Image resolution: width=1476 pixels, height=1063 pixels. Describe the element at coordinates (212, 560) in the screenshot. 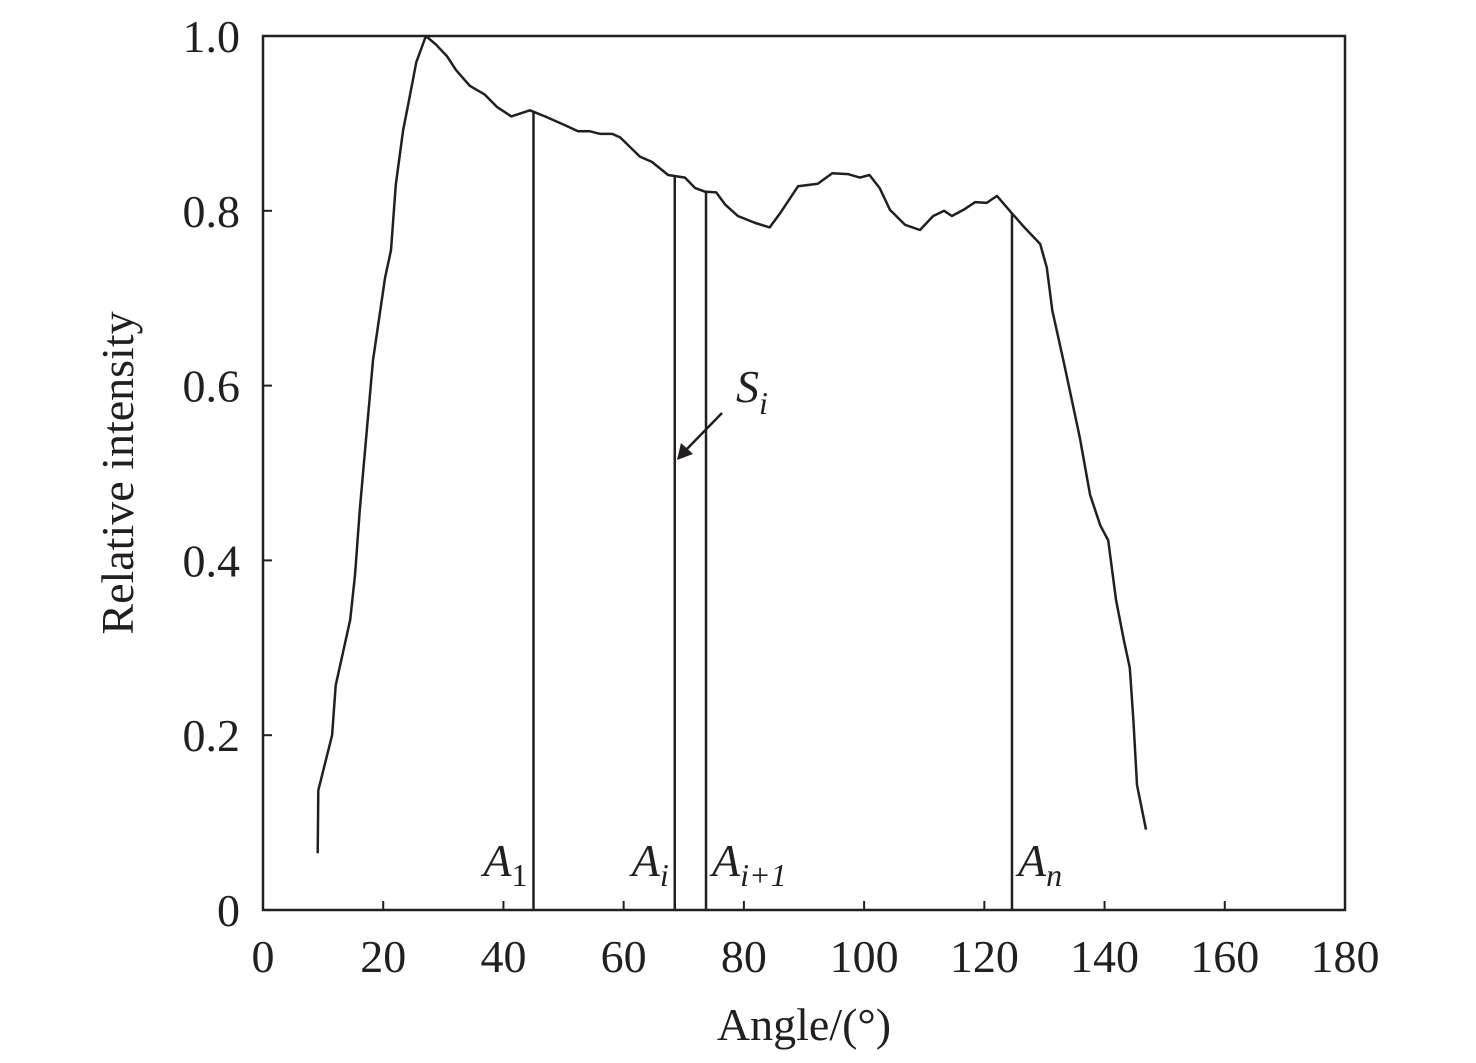

I see `y-tick-label: 0.4` at that location.